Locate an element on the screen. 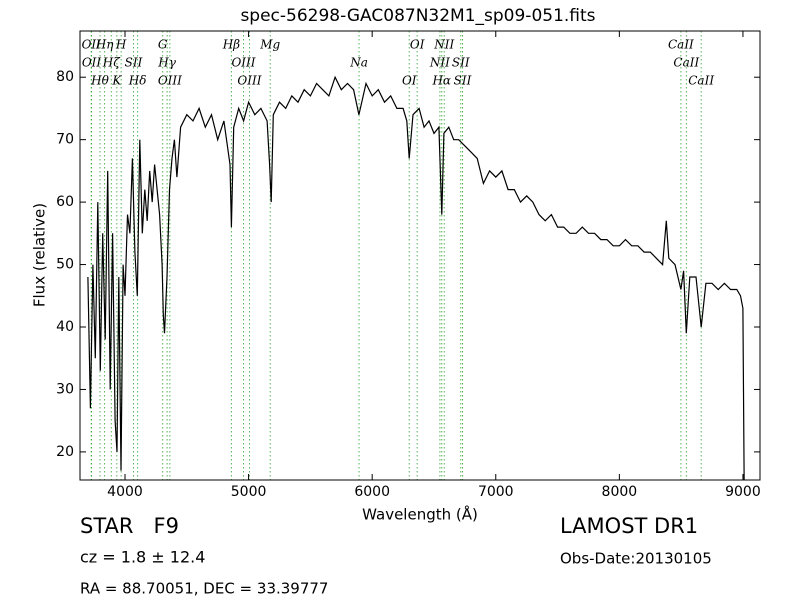 This screenshot has width=800, height=600. x-axis-label: Wavelength (Å) is located at coordinates (420, 514).